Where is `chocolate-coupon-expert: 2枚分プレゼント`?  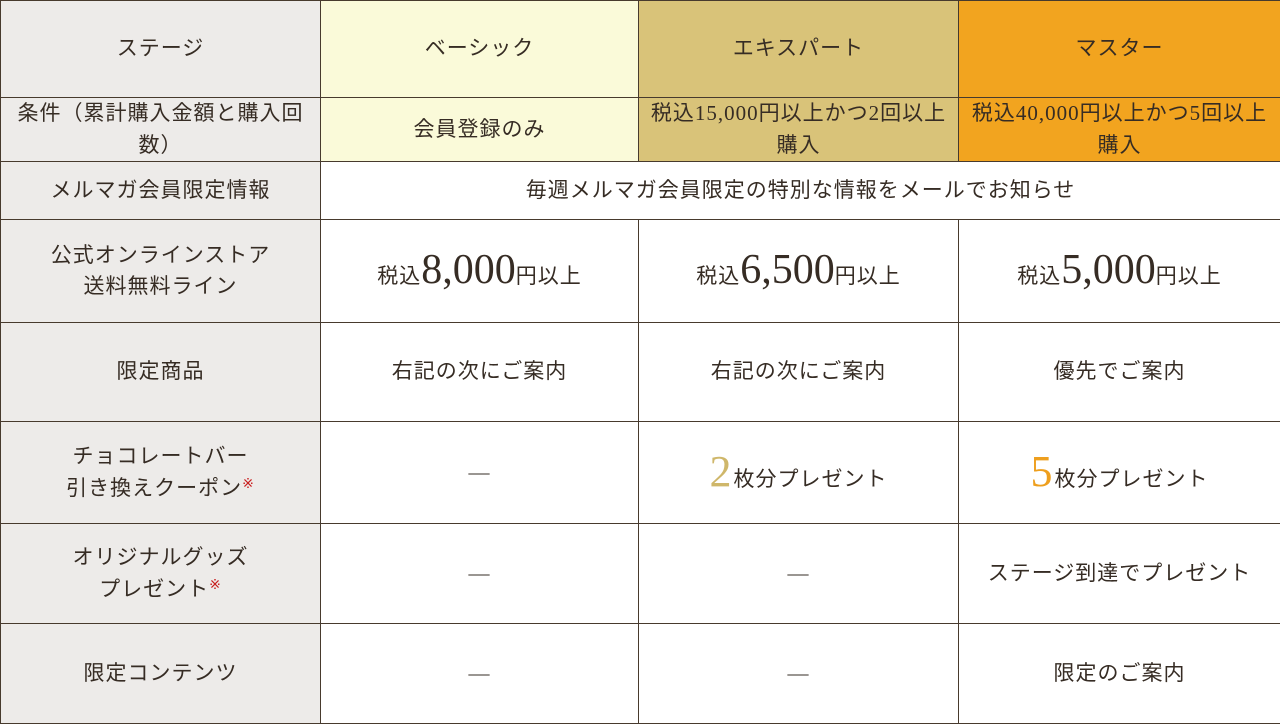
chocolate-coupon-expert: 2枚分プレゼント is located at coordinates (798, 472).